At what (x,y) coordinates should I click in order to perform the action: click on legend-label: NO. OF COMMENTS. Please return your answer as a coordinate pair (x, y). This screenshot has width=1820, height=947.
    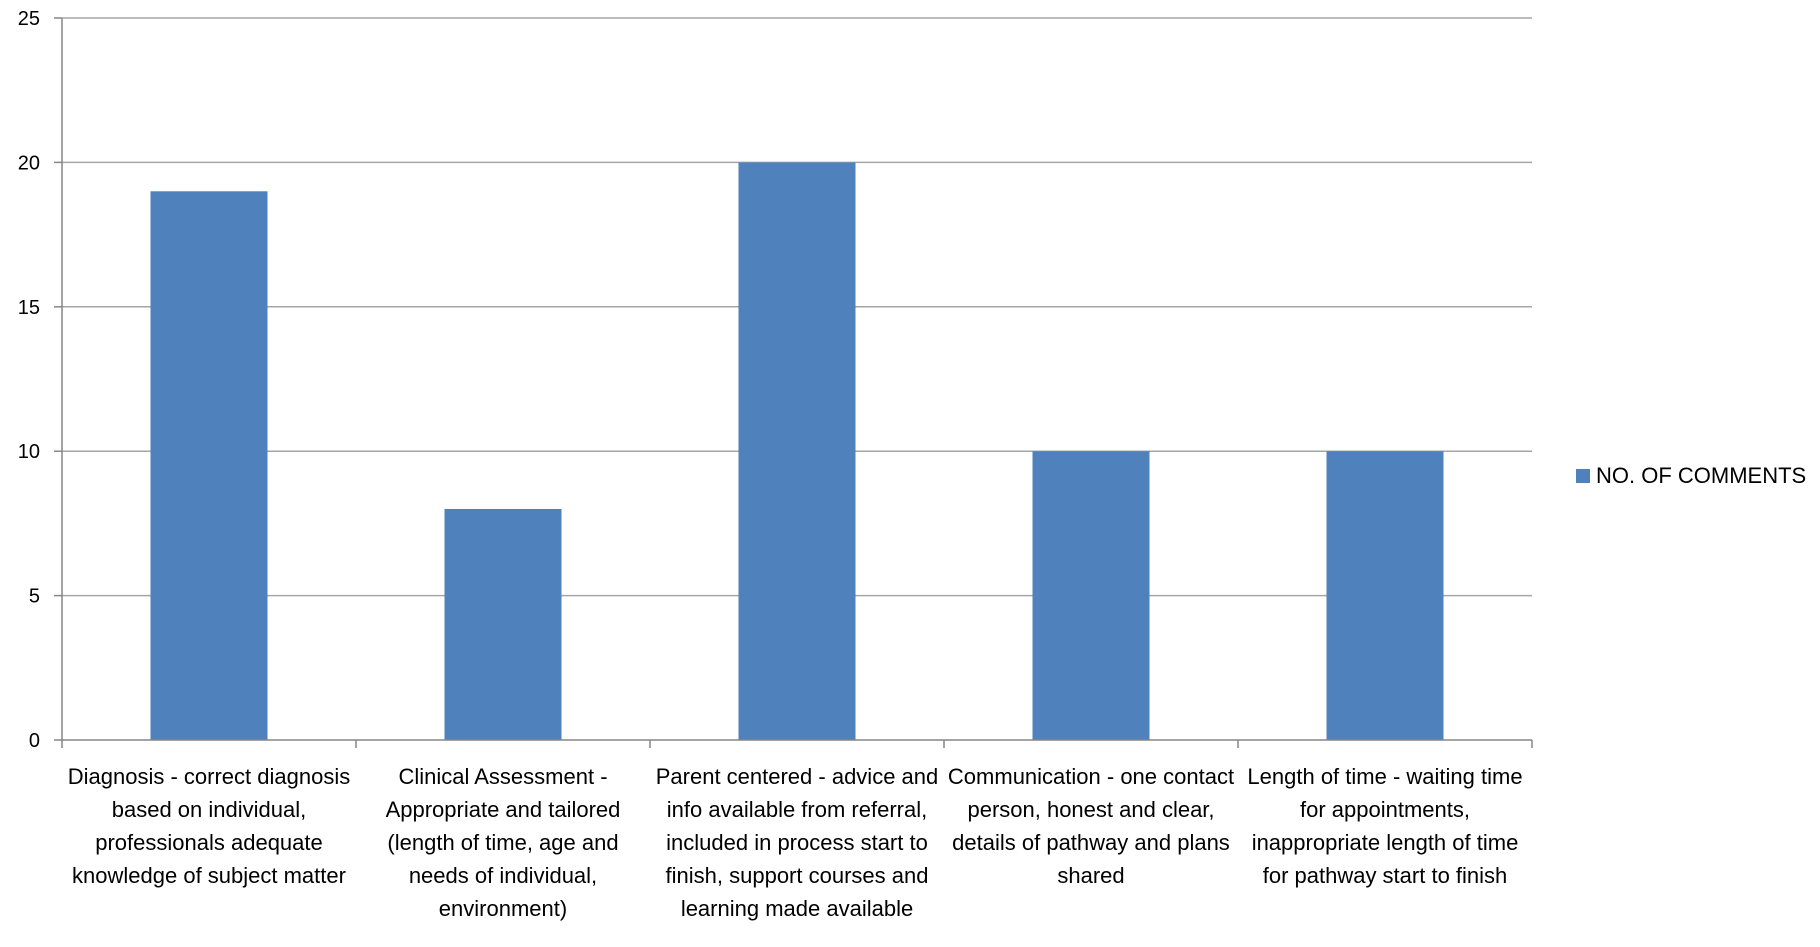
    Looking at the image, I should click on (1701, 475).